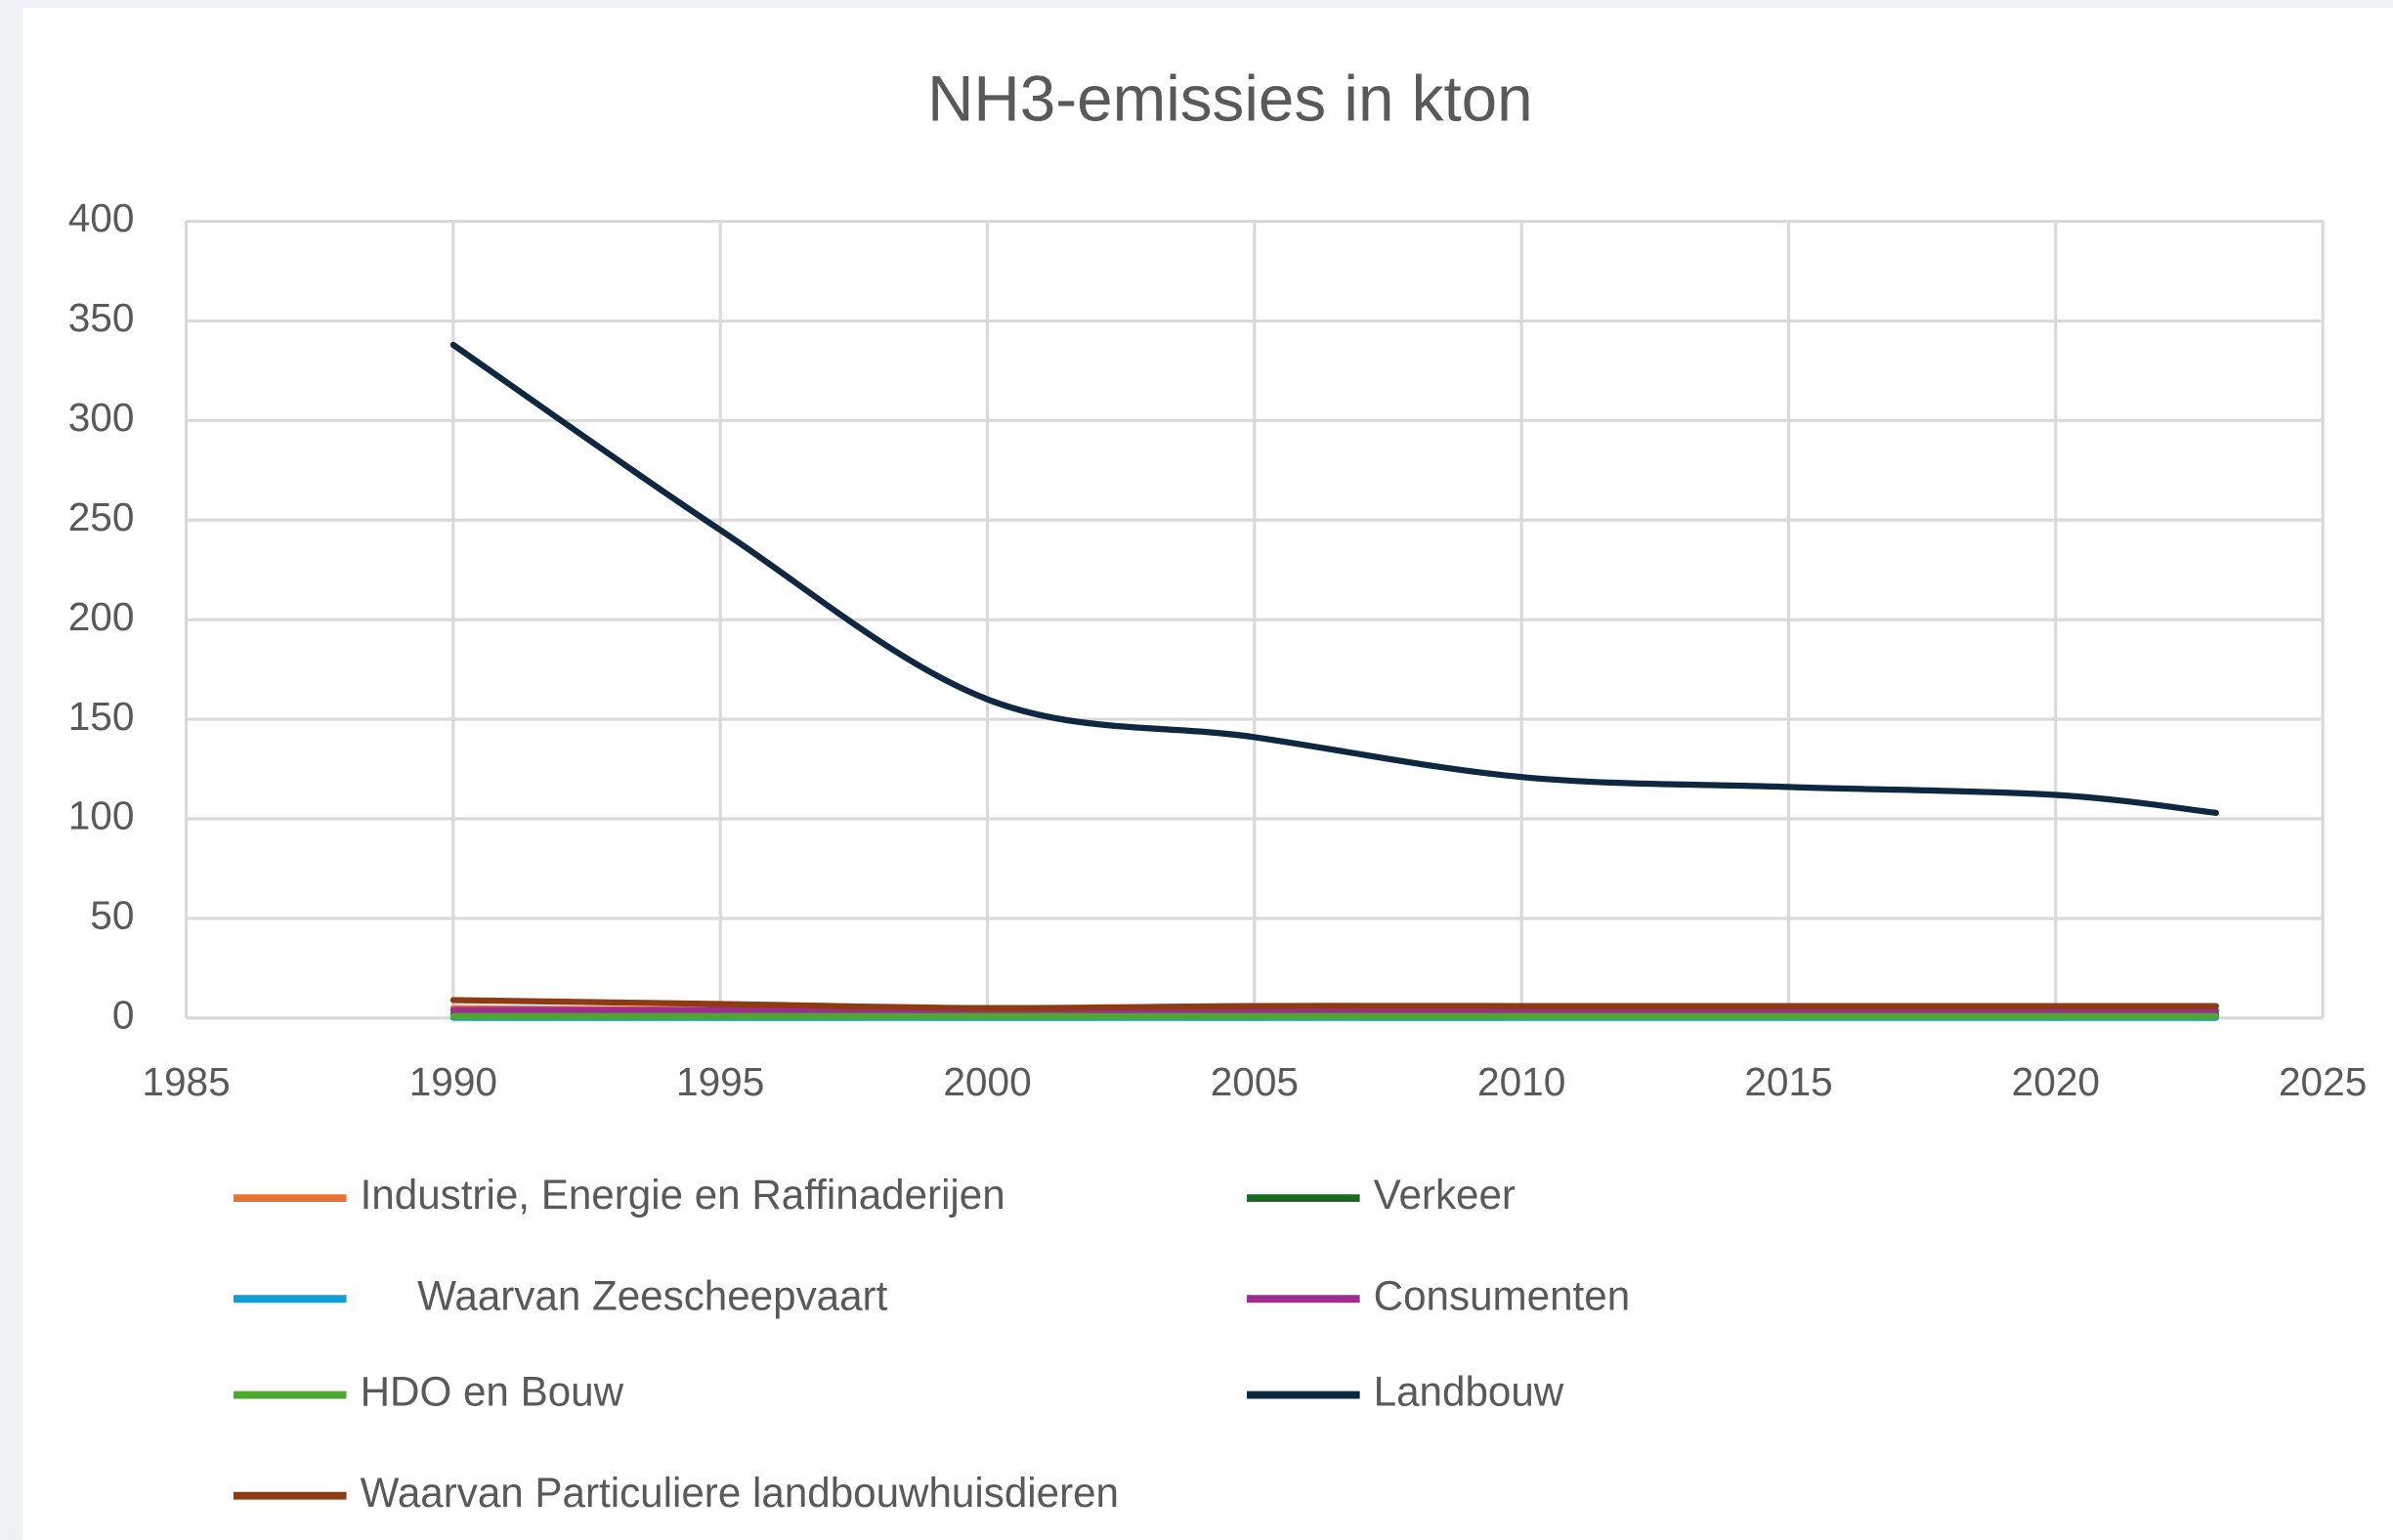  What do you see at coordinates (624, 1295) in the screenshot?
I see `legend-label: Waarvan Zeescheepvaart` at bounding box center [624, 1295].